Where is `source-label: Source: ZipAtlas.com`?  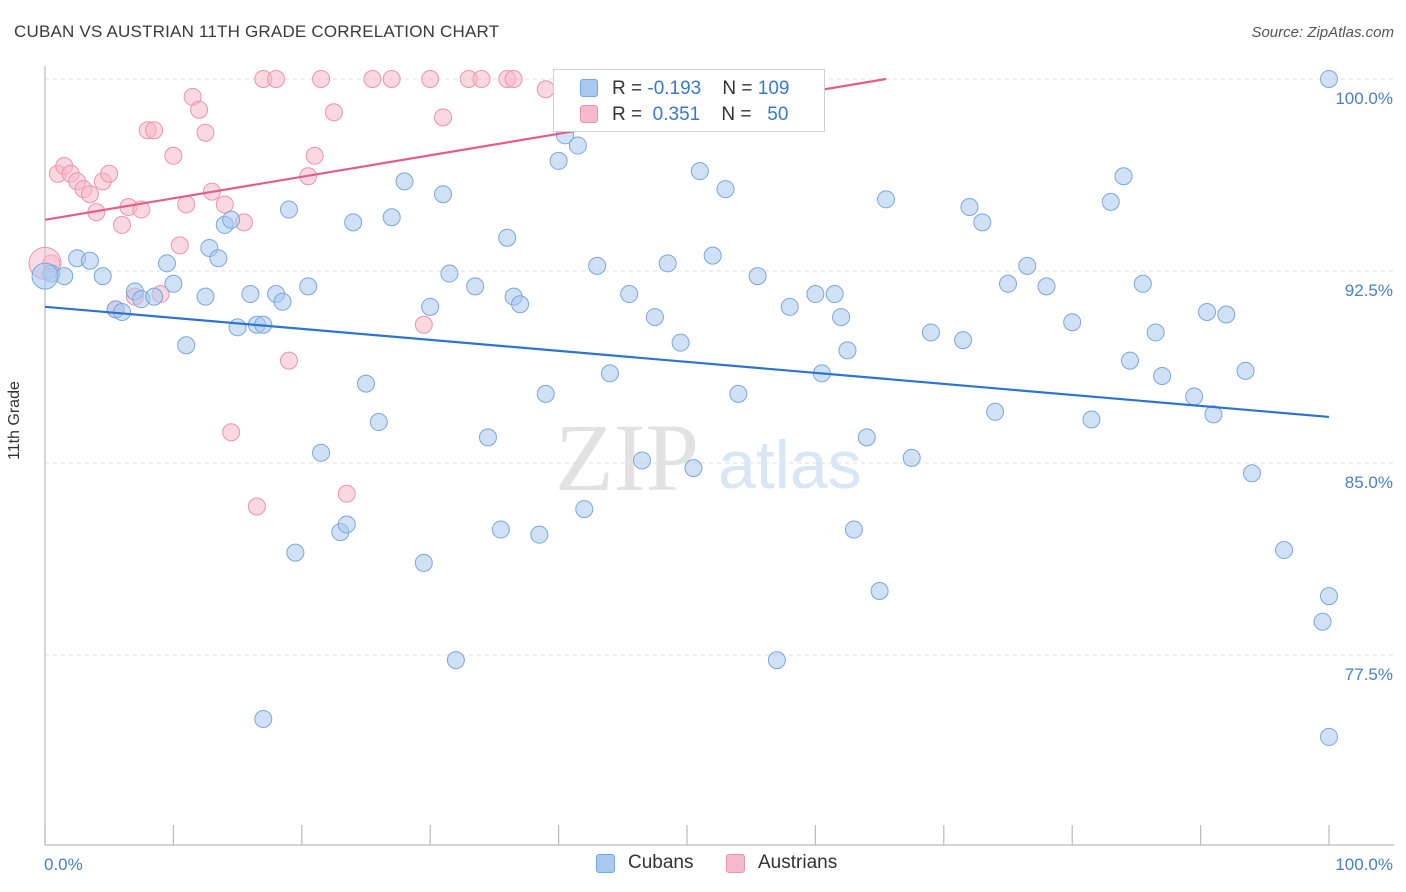 source-label: Source: ZipAtlas.com is located at coordinates (1322, 32).